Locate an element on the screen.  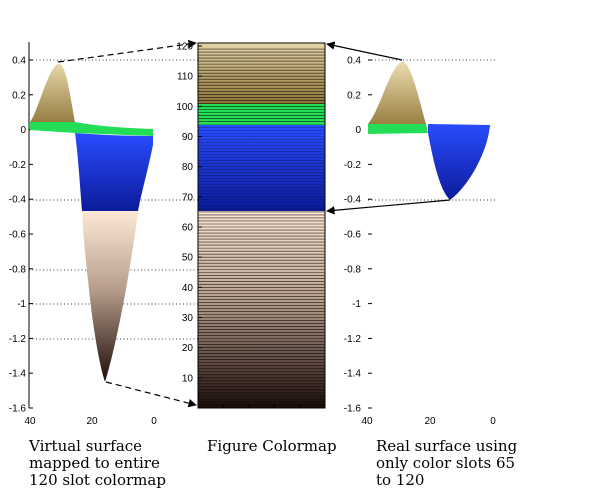
left-blue-section is located at coordinates (114, 172).